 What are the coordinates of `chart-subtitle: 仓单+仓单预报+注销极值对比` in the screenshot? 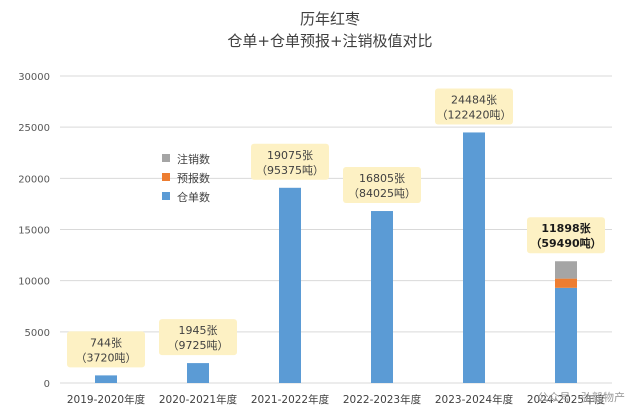 It's located at (329, 41).